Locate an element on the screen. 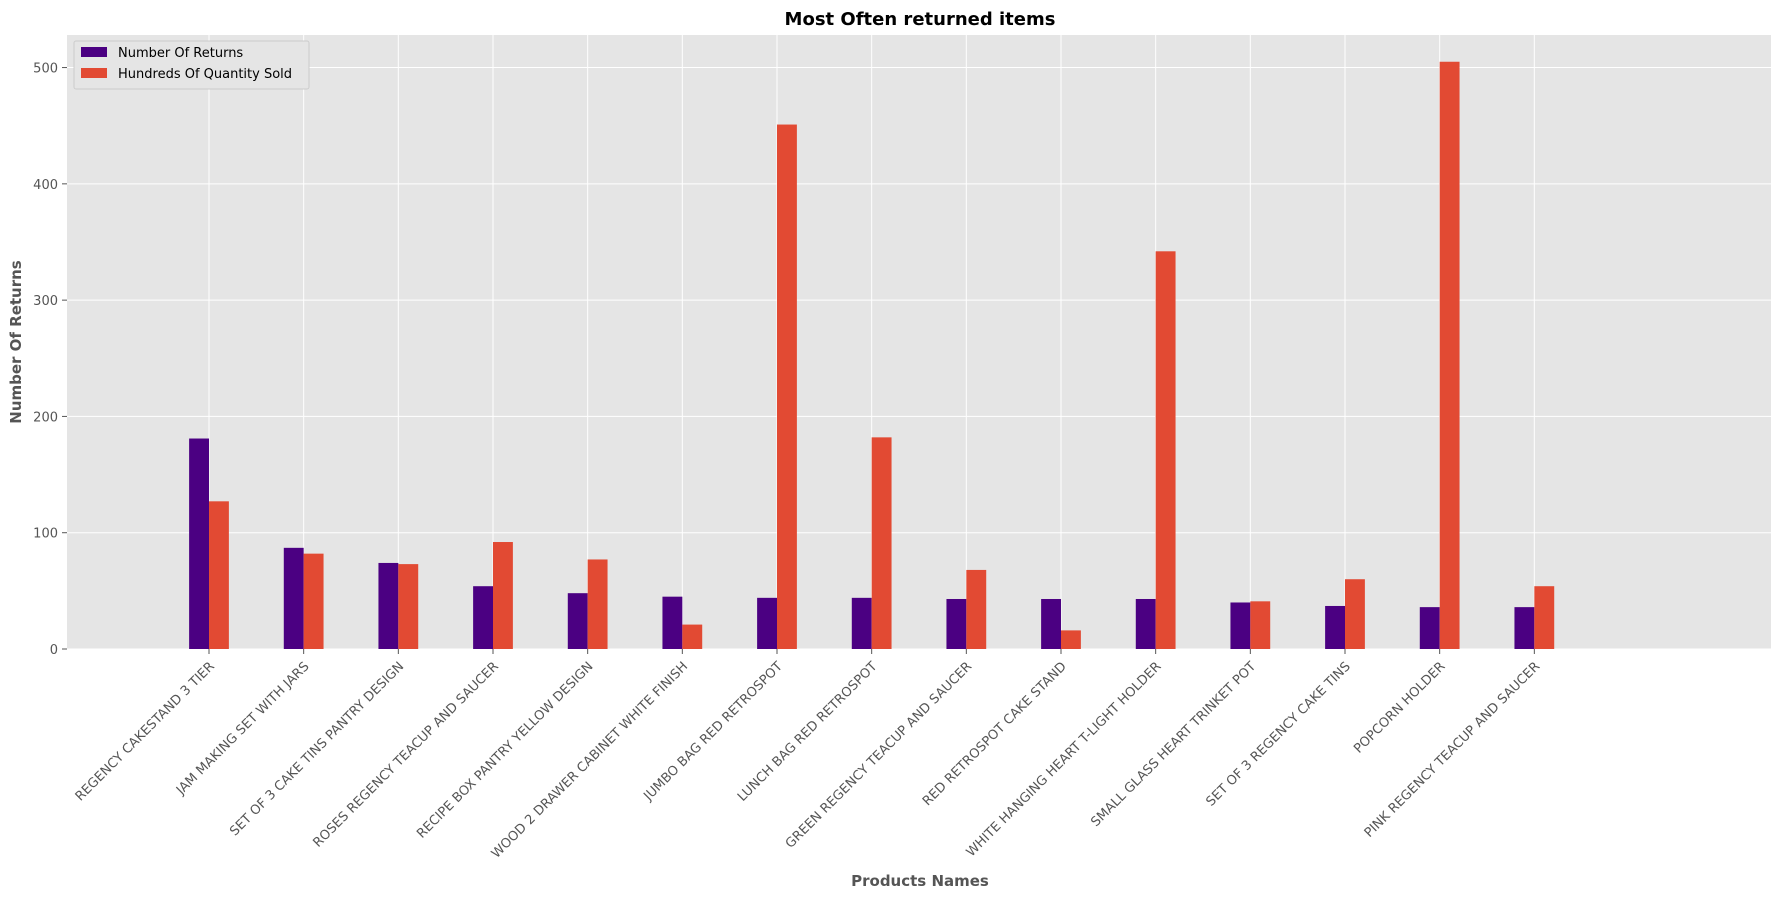 The height and width of the screenshot is (904, 1781). chart-title: Most Often returned items is located at coordinates (920, 19).